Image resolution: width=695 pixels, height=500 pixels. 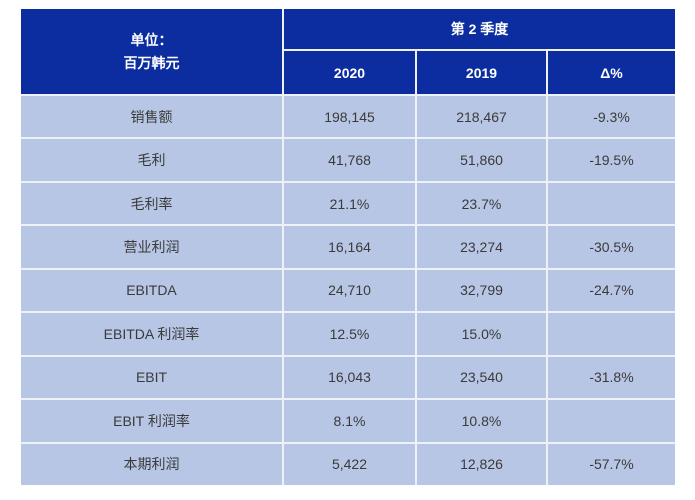 What do you see at coordinates (349, 160) in the screenshot?
I see `value-2020: 41,768` at bounding box center [349, 160].